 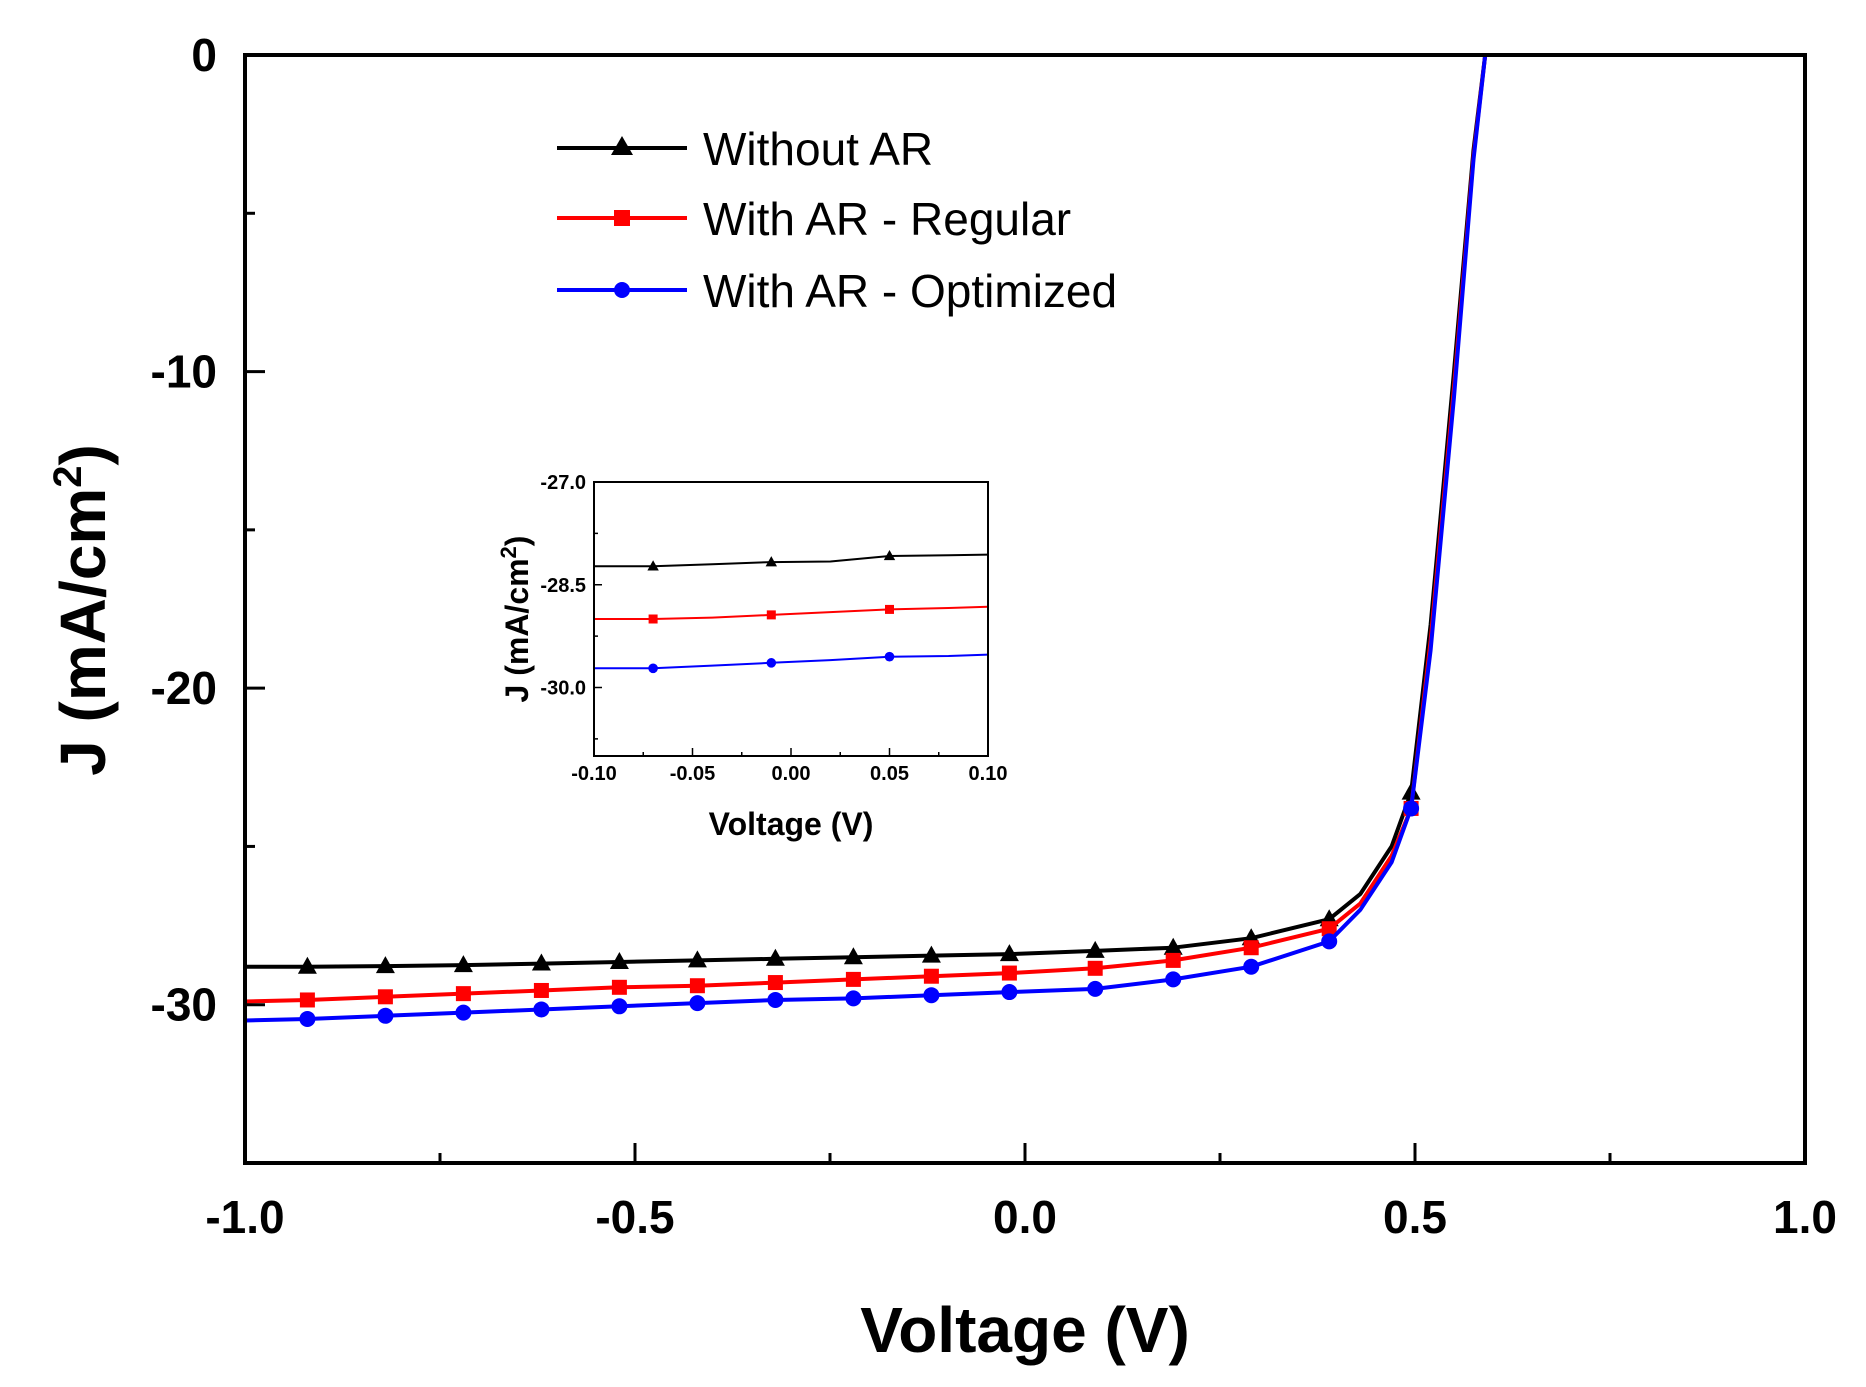 I want to click on legend-label-with-ar-optimized: With AR - Optimized, so click(x=910, y=291).